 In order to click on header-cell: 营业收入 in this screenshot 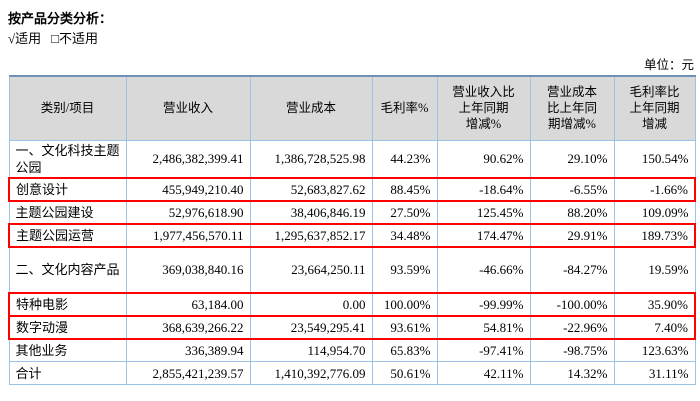, I will do `click(188, 108)`.